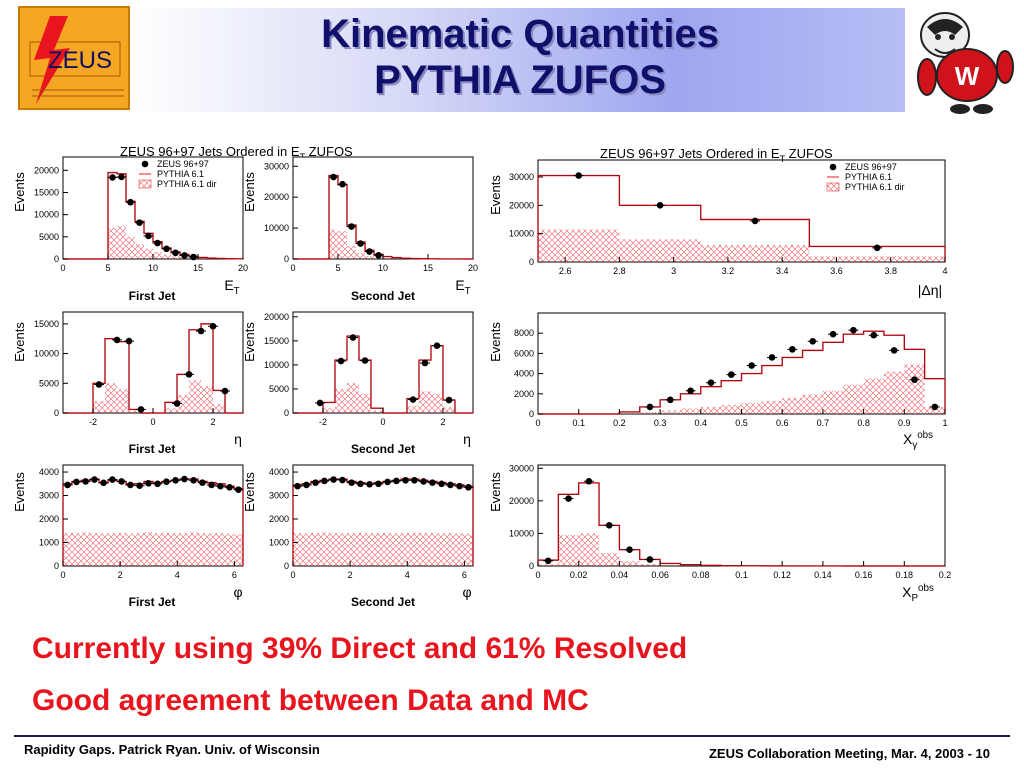  I want to click on x-axis-label: XPobs, so click(918, 593).